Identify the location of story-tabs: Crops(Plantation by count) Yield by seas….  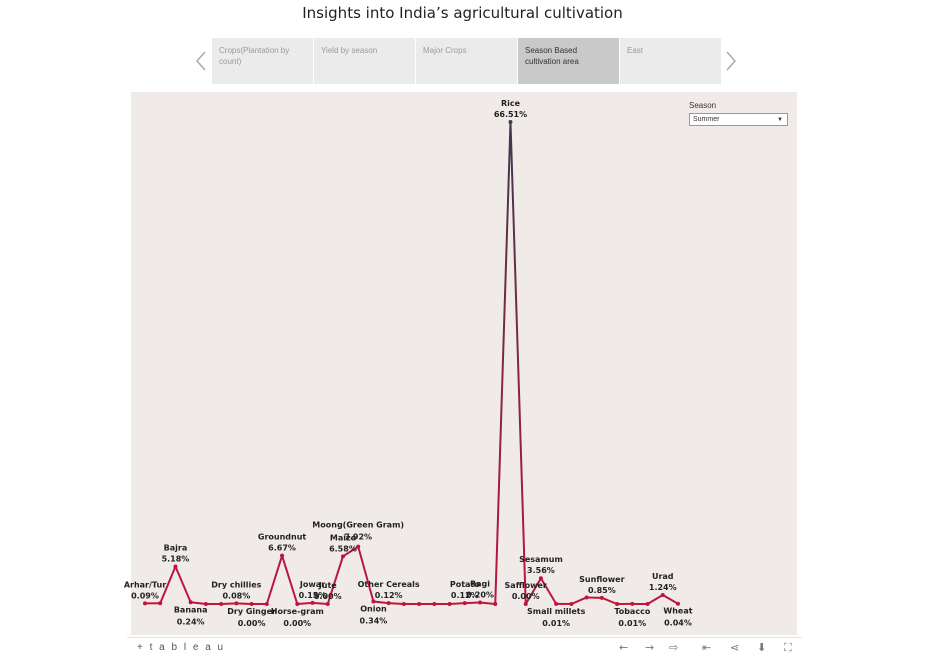
(467, 61).